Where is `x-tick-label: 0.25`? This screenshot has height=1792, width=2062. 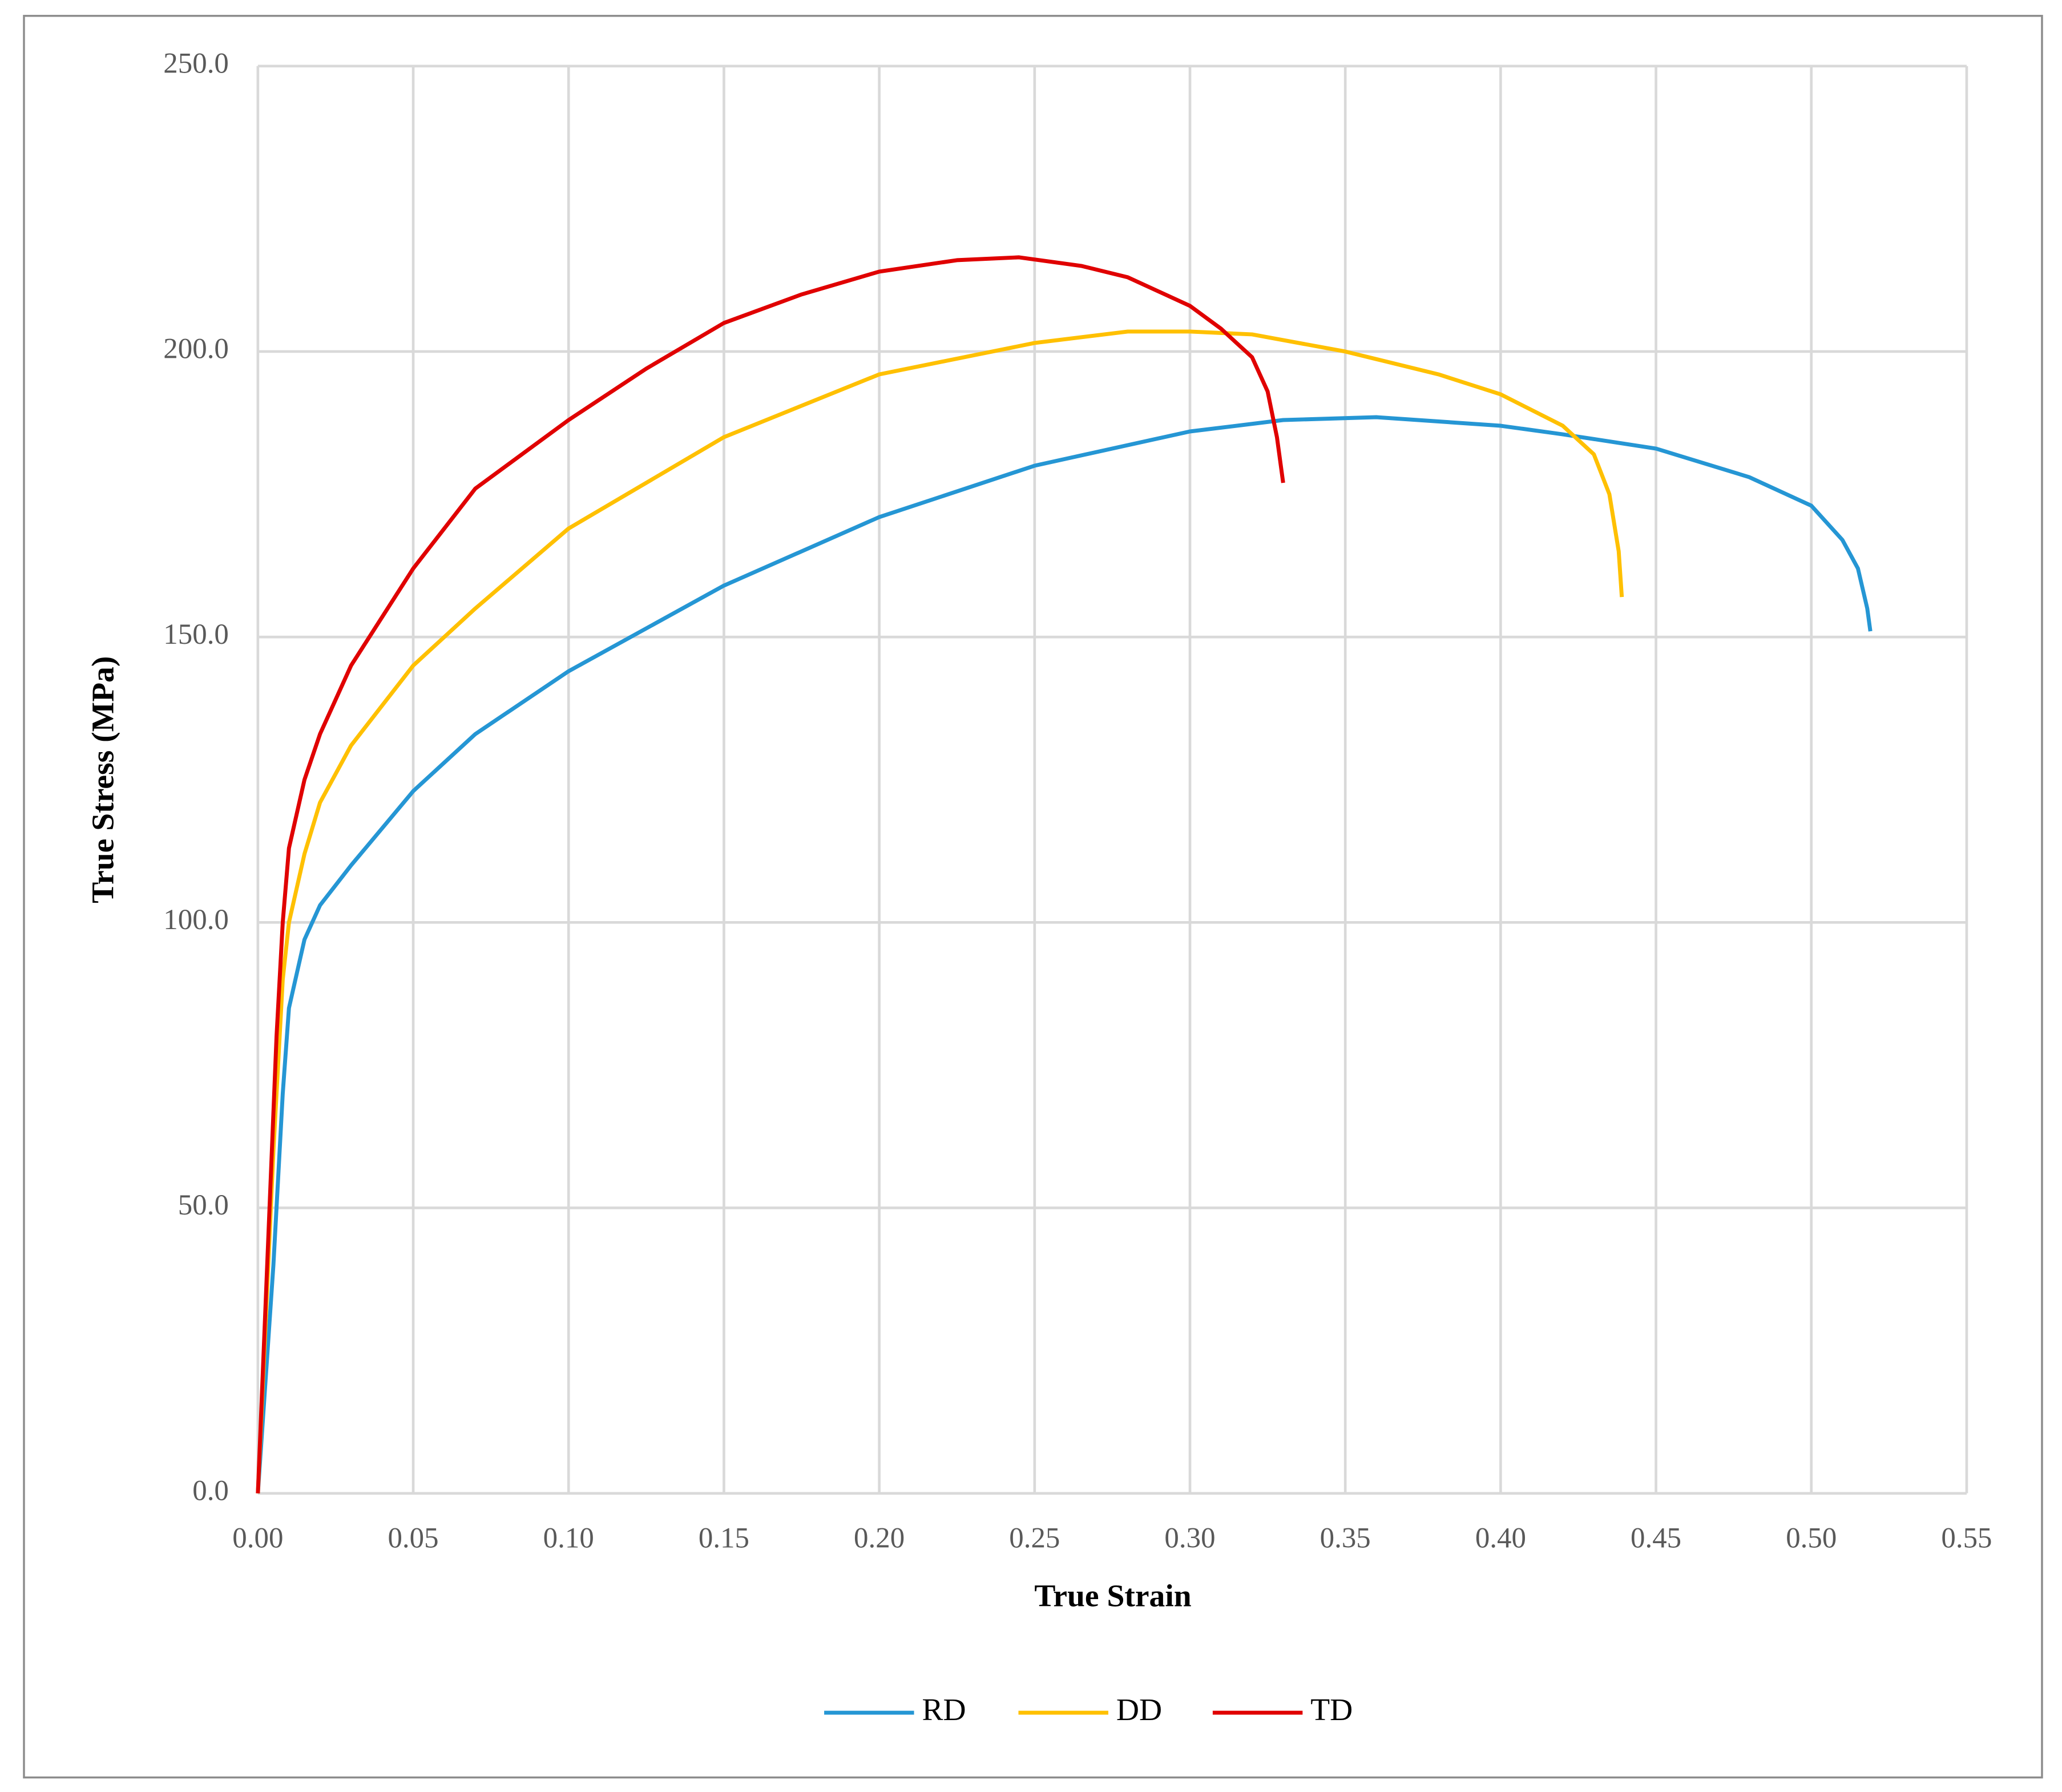 x-tick-label: 0.25 is located at coordinates (1034, 1539).